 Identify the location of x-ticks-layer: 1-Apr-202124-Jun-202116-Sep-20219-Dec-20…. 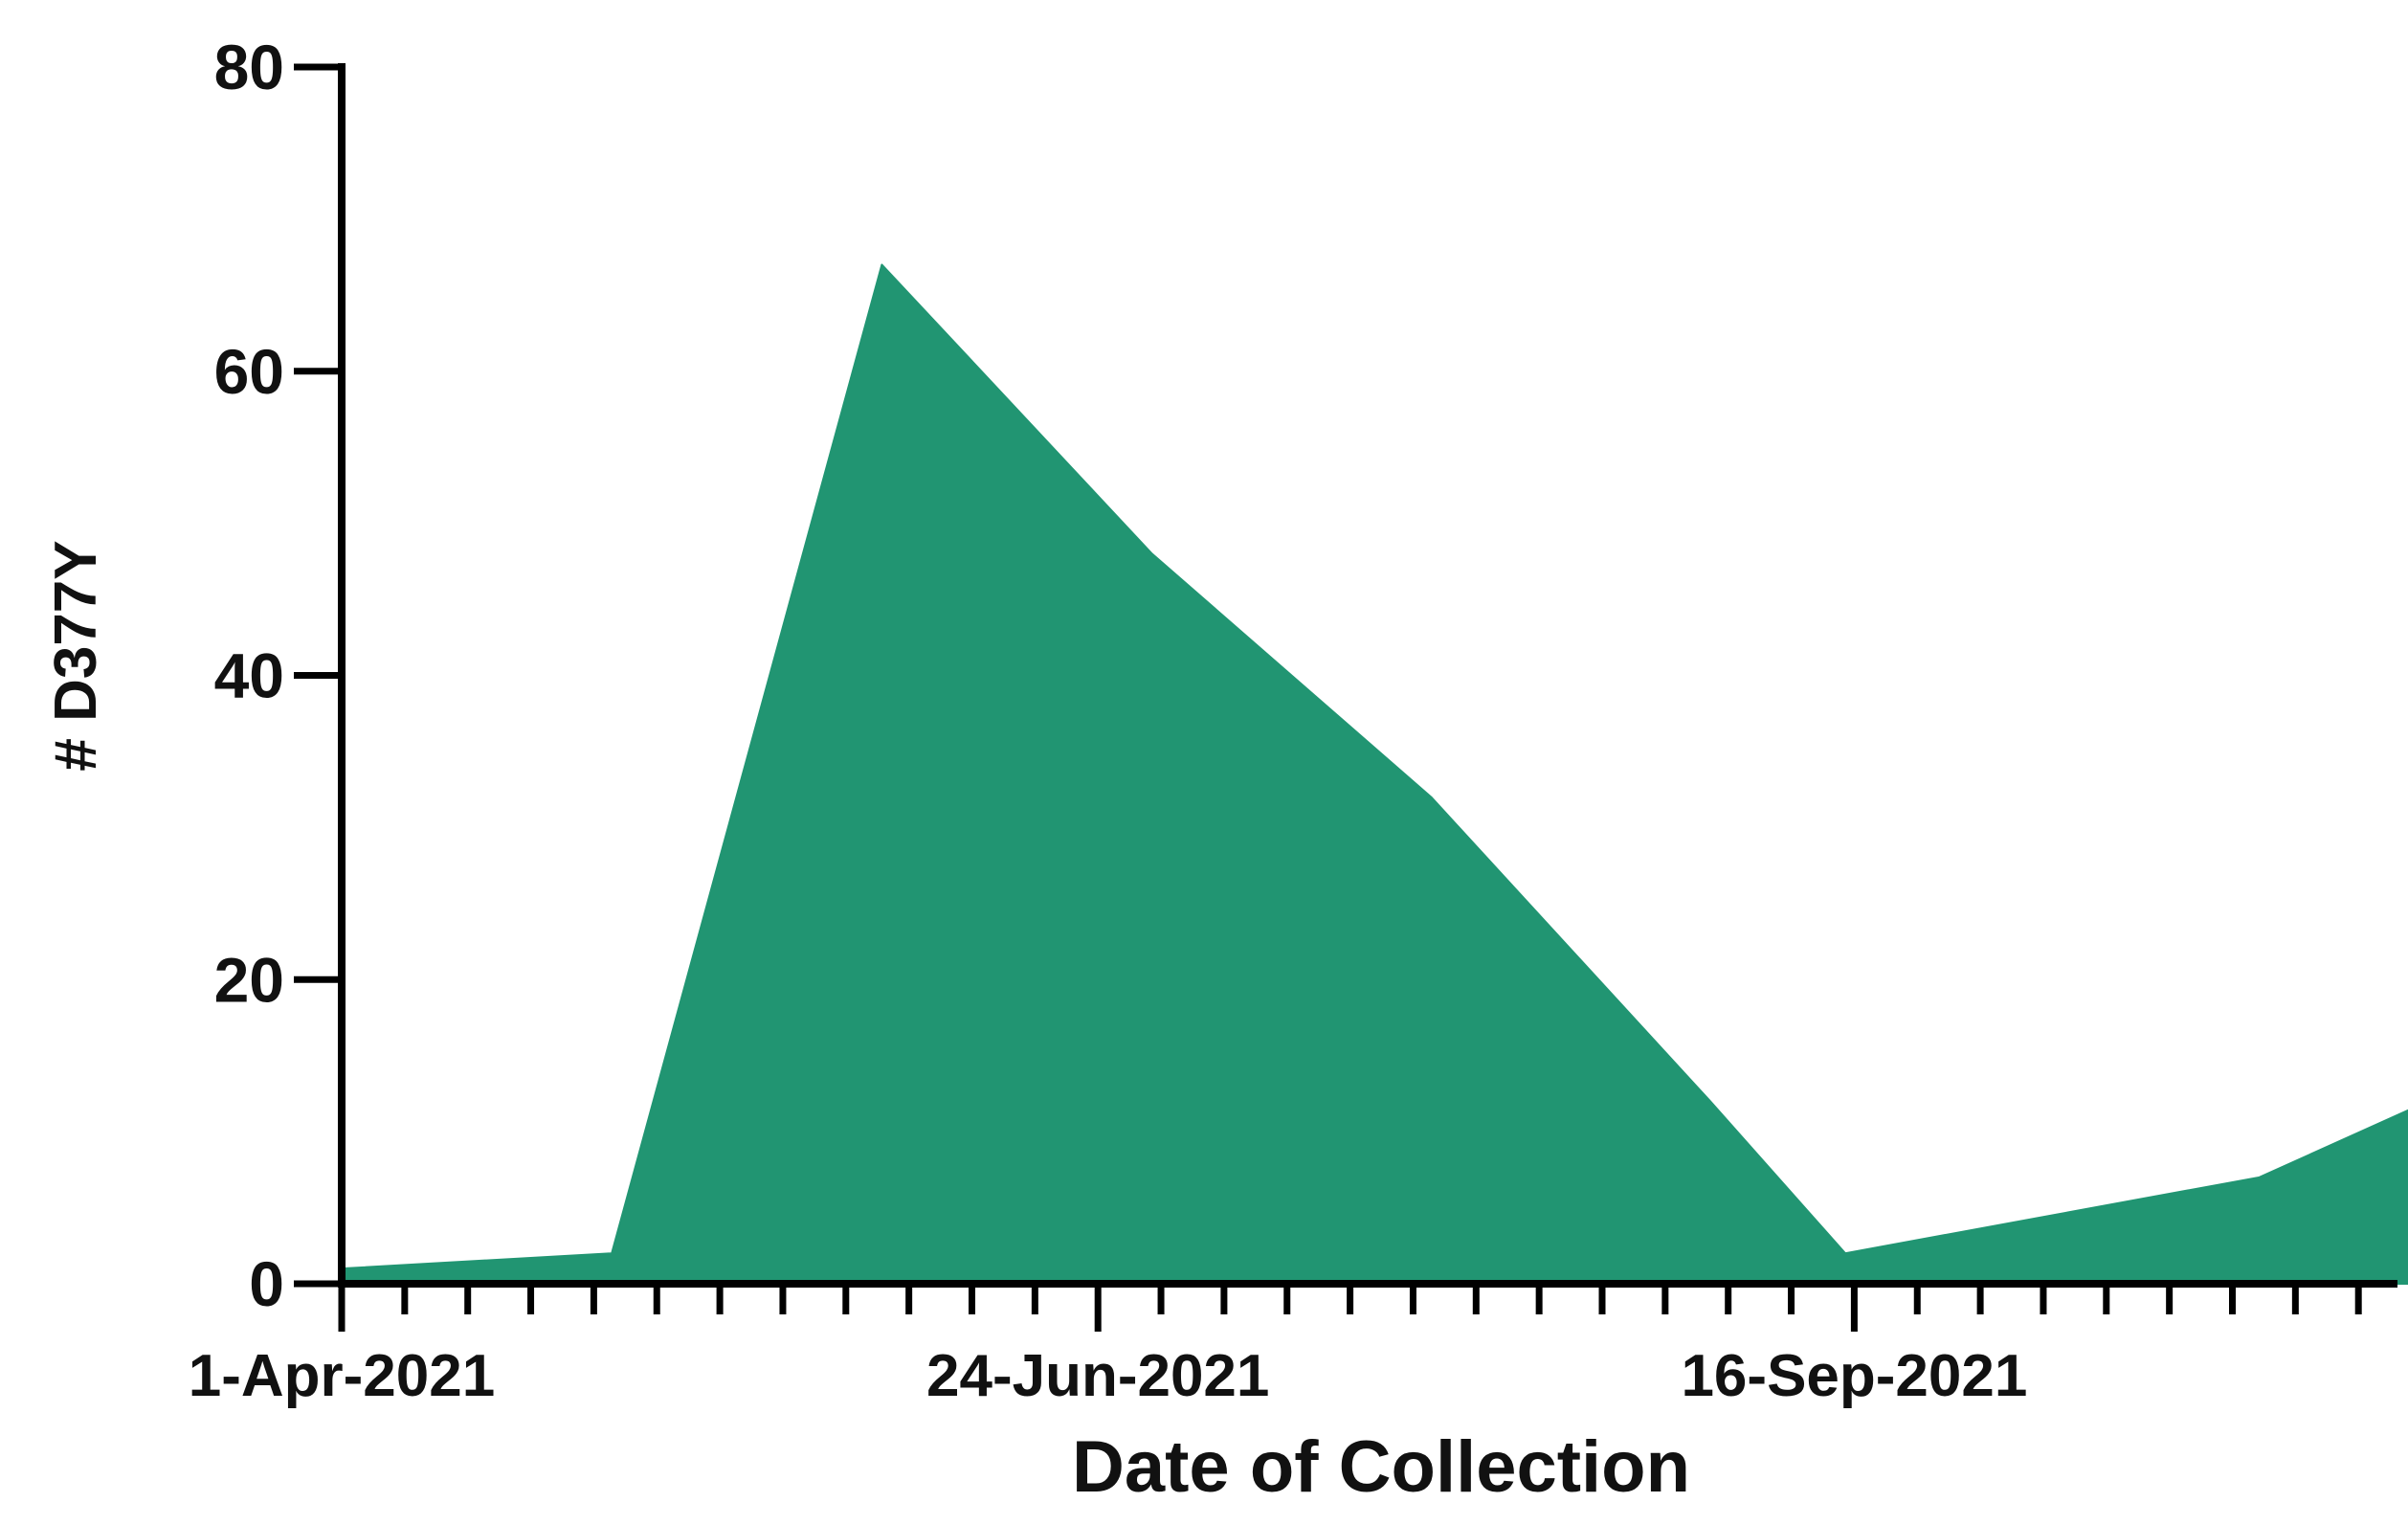
(1275, 1346).